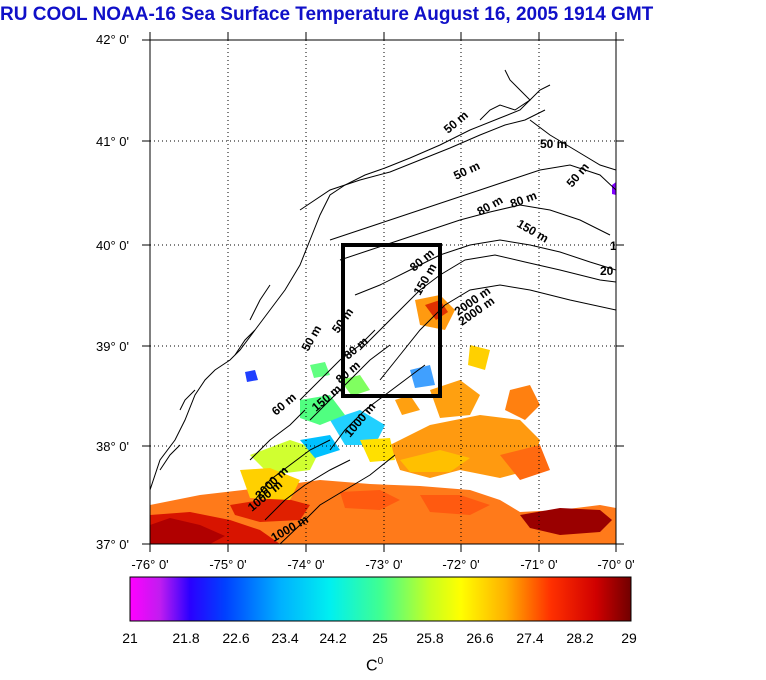 This screenshot has height=680, width=766. I want to click on colorbar-label: 29, so click(629, 638).